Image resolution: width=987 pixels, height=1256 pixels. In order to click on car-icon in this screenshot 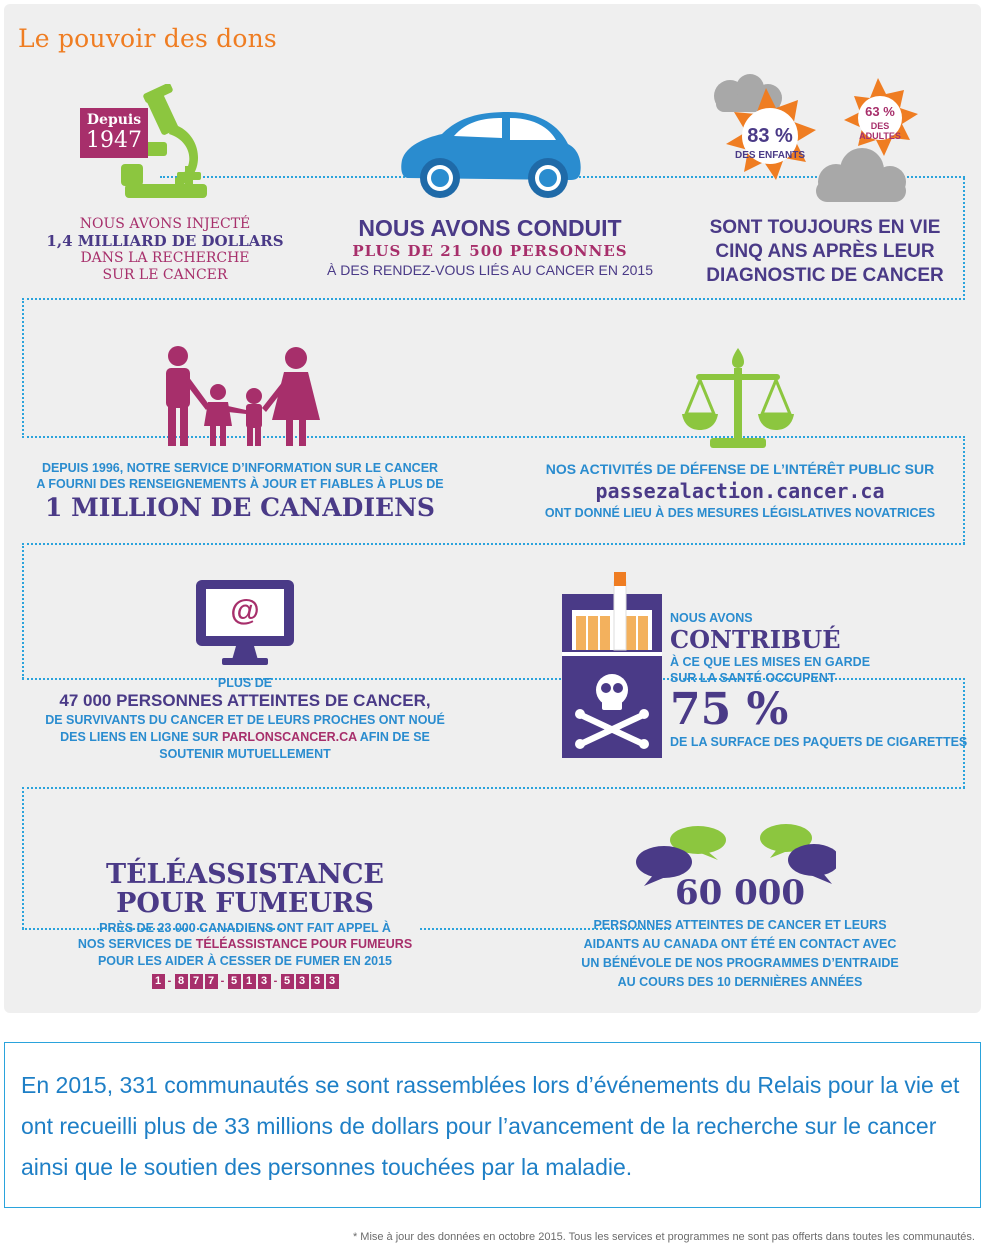, I will do `click(491, 155)`.